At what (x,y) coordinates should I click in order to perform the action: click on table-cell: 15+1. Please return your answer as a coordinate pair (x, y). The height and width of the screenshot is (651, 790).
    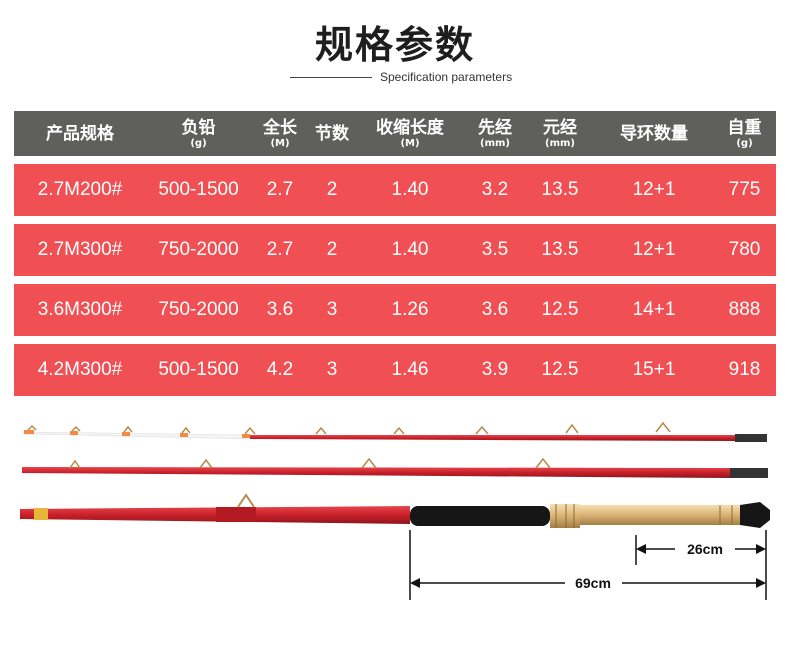
    Looking at the image, I should click on (654, 369).